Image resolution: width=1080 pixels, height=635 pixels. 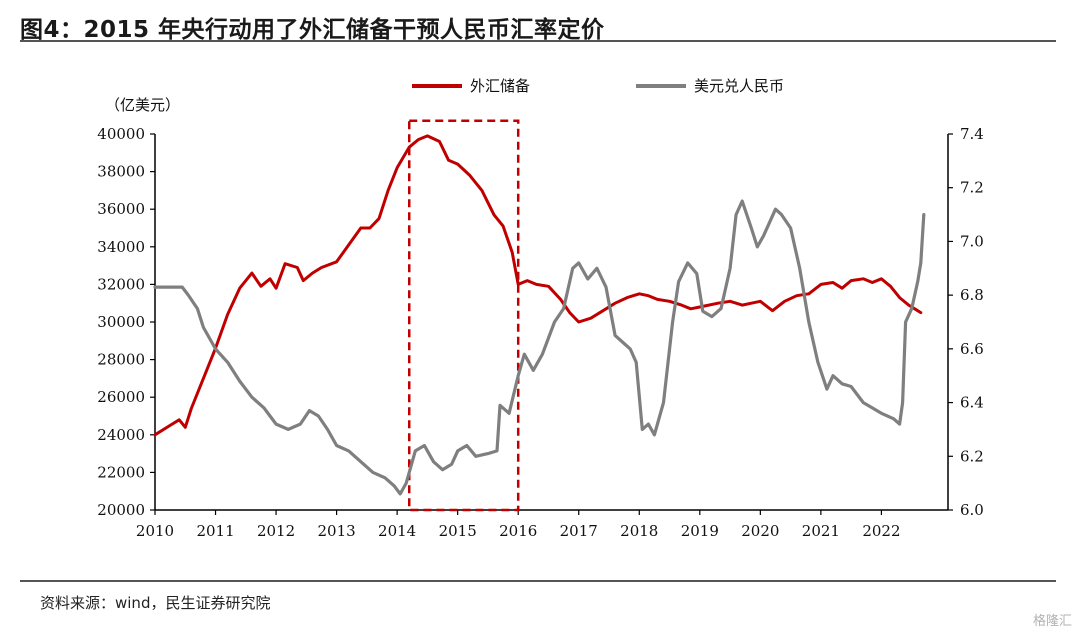 I want to click on x-tick-label: 2022, so click(x=881, y=531).